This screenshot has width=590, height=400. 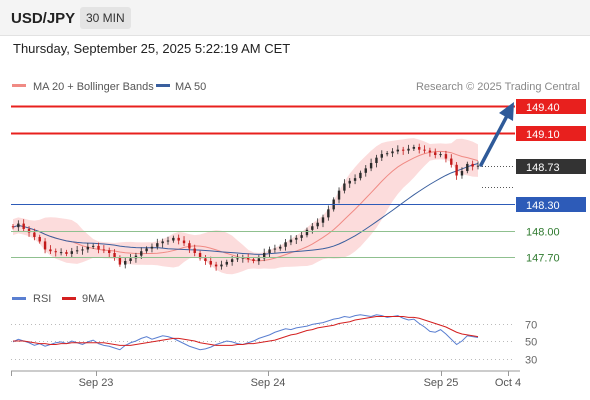 I want to click on ma20-legend-label: MA 20 + Bollinger Bands, so click(x=93, y=87).